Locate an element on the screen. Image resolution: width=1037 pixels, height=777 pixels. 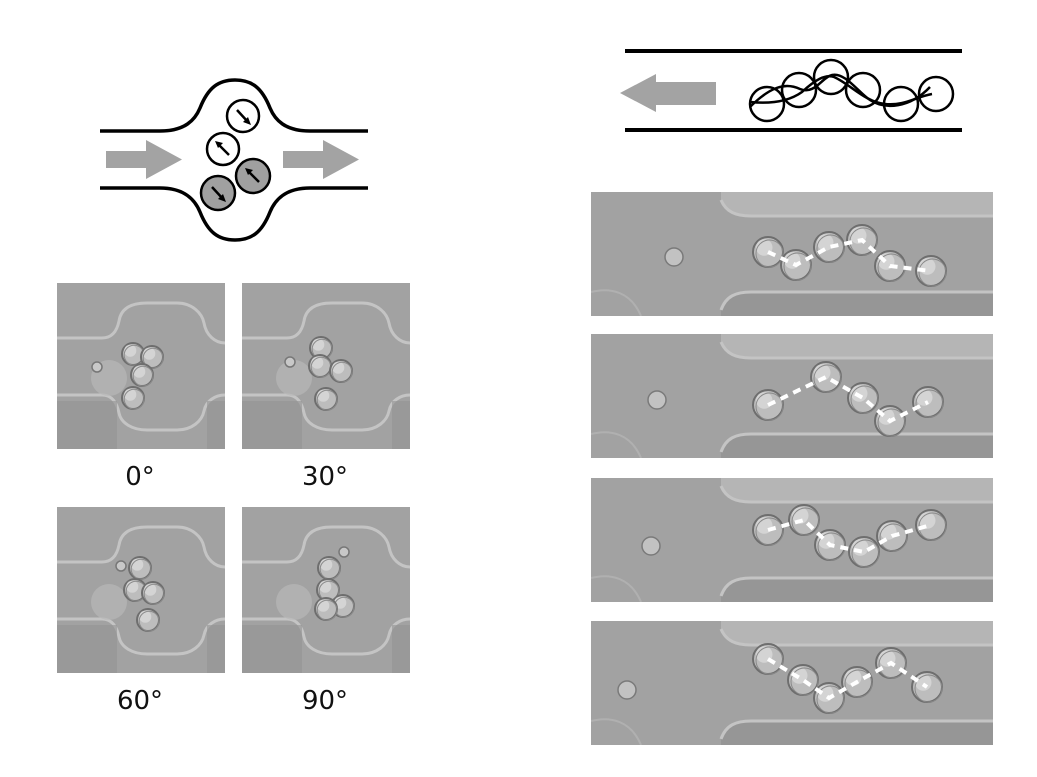
flow-arrow-in is located at coordinates (144, 159).